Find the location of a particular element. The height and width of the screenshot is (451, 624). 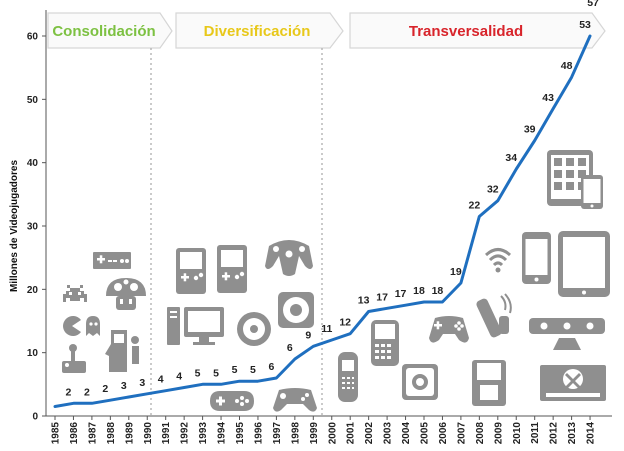

phase-banner-consolidacion is located at coordinates (110, 30).